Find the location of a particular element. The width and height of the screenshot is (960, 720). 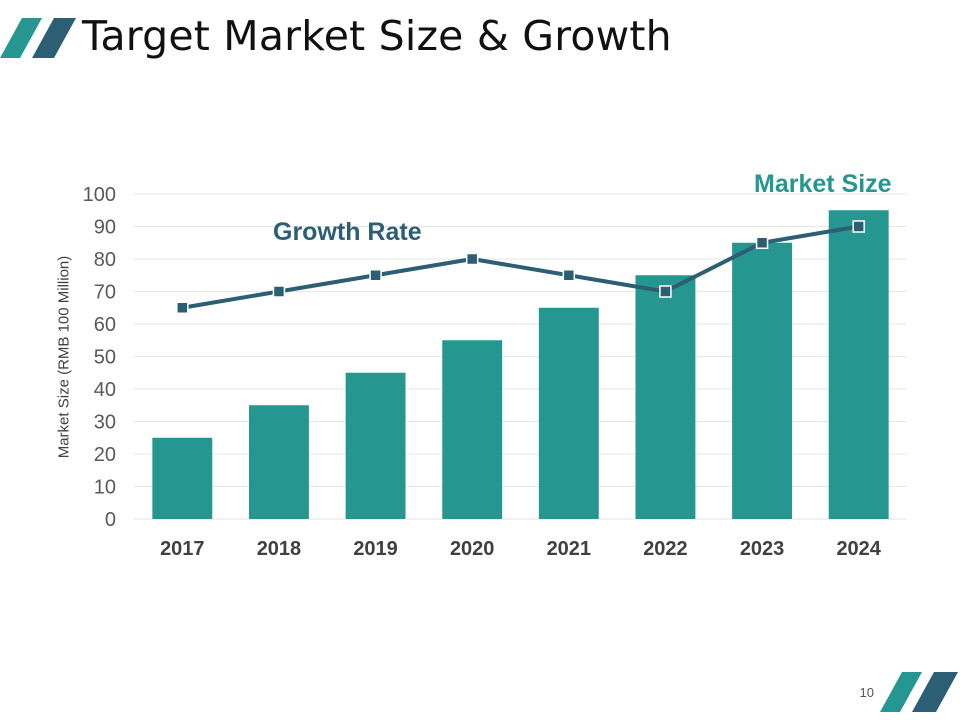

x-axis-ticks: 2017 2018 2019 2020 2021 2022 2023 2024 is located at coordinates (521, 549).